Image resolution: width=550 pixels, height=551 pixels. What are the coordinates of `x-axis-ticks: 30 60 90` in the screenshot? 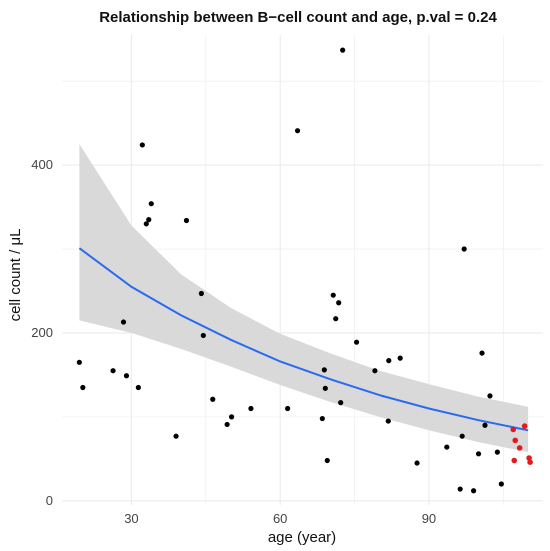 It's located at (280, 518).